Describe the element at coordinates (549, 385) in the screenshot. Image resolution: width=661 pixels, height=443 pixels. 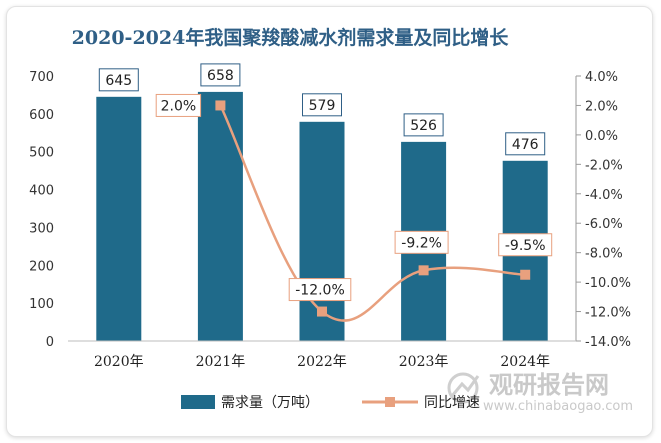
I see `watermark-name: 观研报告网` at that location.